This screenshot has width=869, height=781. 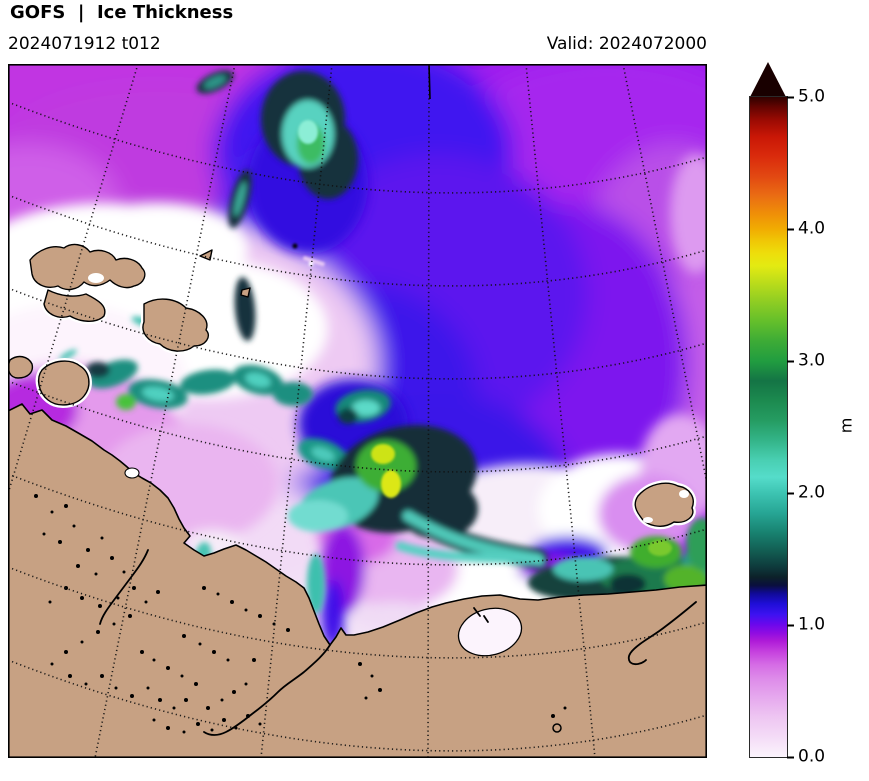 I want to click on run-timestamp: 2024071912 t012, so click(x=84, y=44).